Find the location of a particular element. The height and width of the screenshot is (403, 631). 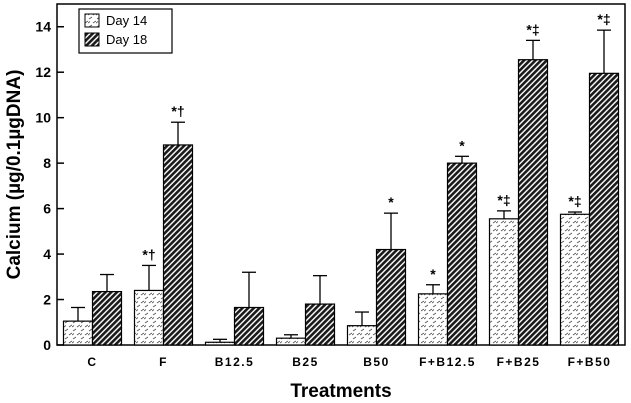

y-tick-label: 0 is located at coordinates (47, 345).